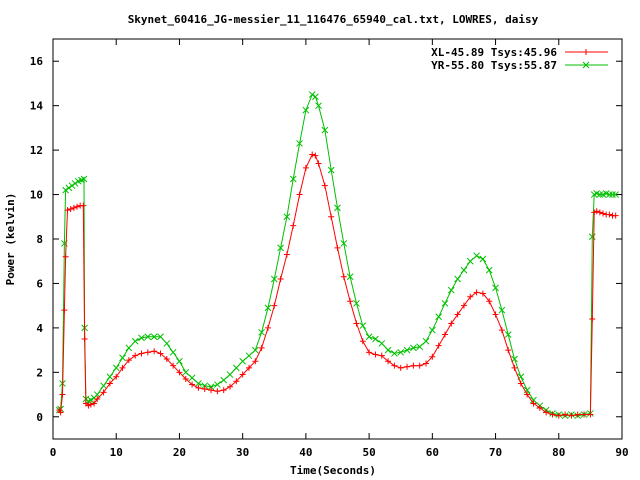 The width and height of the screenshot is (640, 480). What do you see at coordinates (36, 150) in the screenshot?
I see `y-tick-label: 12` at bounding box center [36, 150].